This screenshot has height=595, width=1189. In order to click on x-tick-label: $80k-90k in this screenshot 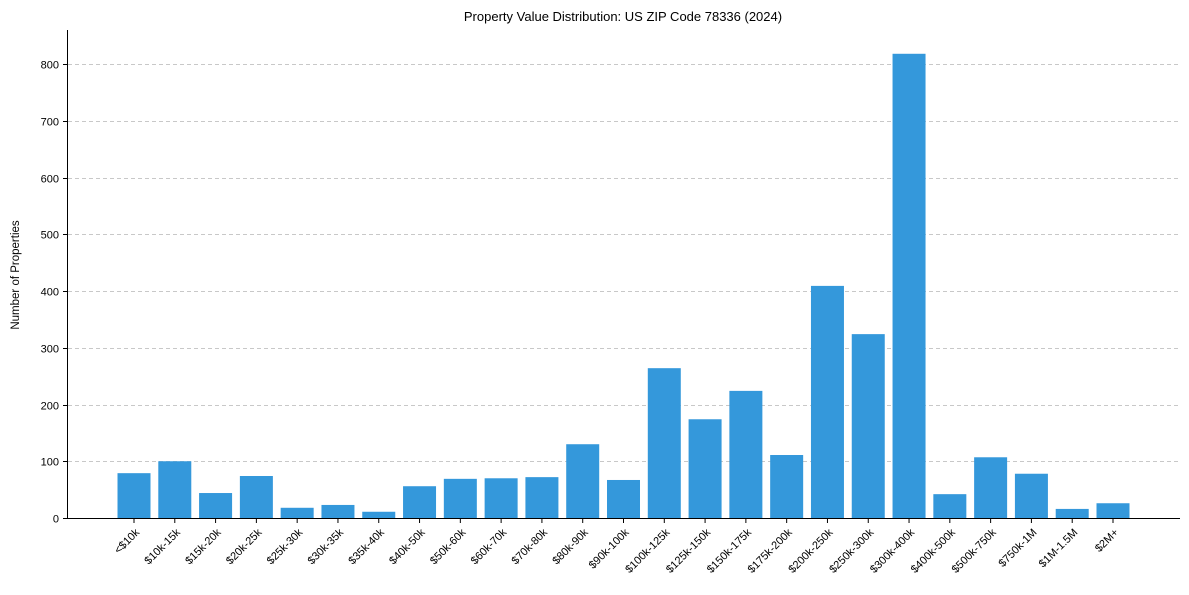, I will do `click(570, 546)`.